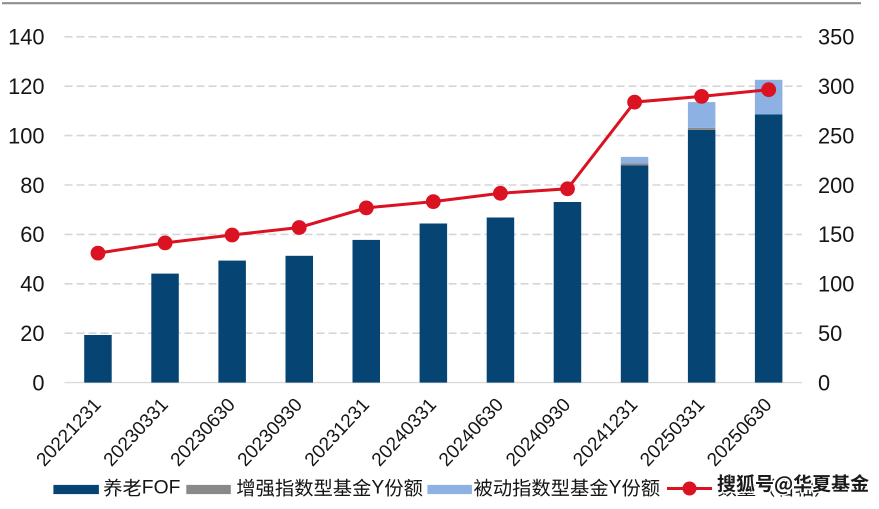 Image resolution: width=879 pixels, height=509 pixels. Describe the element at coordinates (836, 135) in the screenshot. I see `svg-text: 250` at that location.